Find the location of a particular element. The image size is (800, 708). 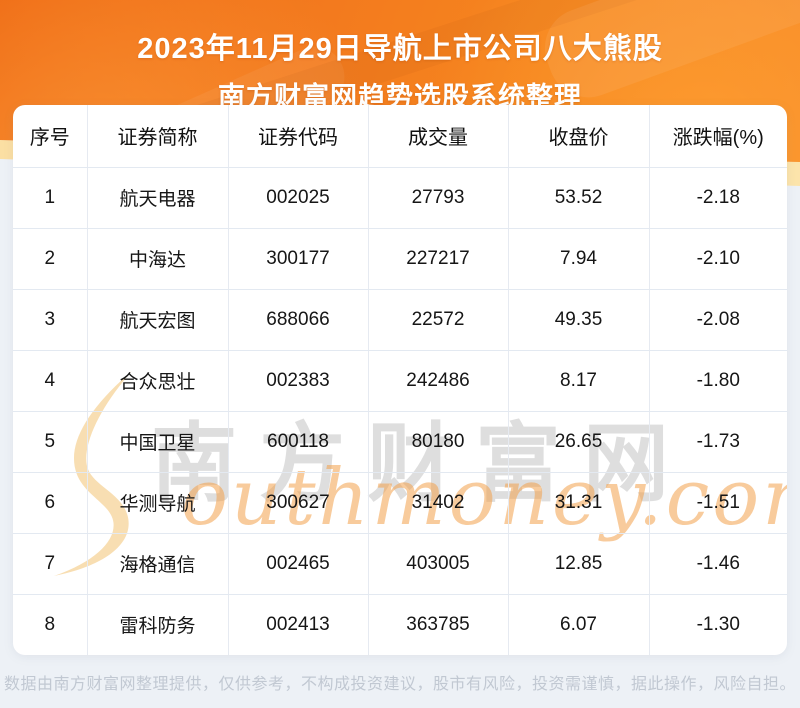

header-cell-1: 证券简称 is located at coordinates (158, 136).